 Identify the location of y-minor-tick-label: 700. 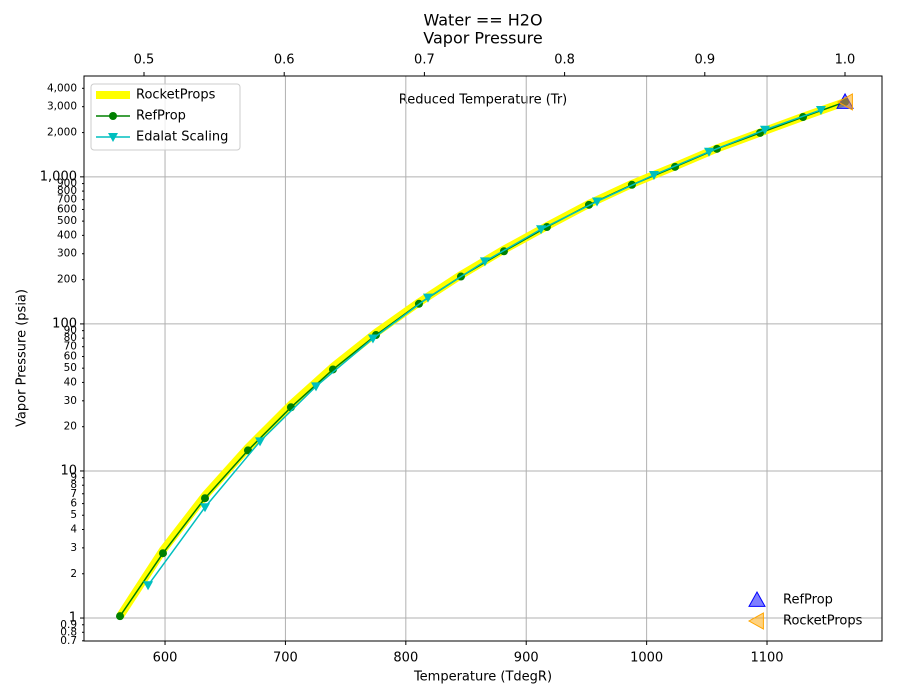
(67, 200).